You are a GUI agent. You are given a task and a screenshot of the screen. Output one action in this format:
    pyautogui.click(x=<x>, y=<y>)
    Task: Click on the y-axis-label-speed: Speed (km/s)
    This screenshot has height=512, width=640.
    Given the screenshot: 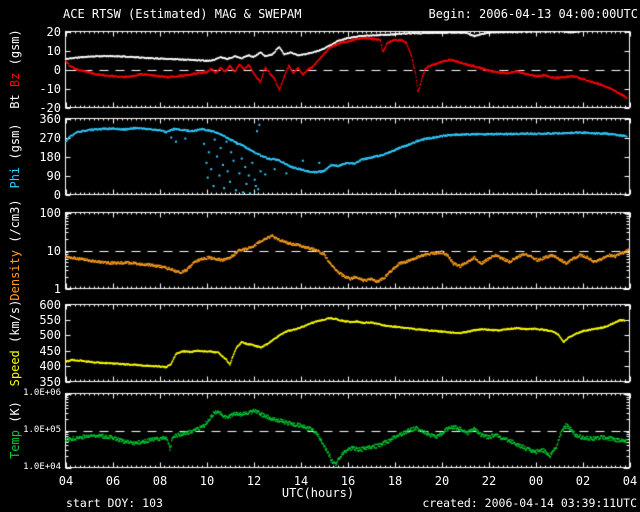 What is the action you would take?
    pyautogui.click(x=15, y=342)
    